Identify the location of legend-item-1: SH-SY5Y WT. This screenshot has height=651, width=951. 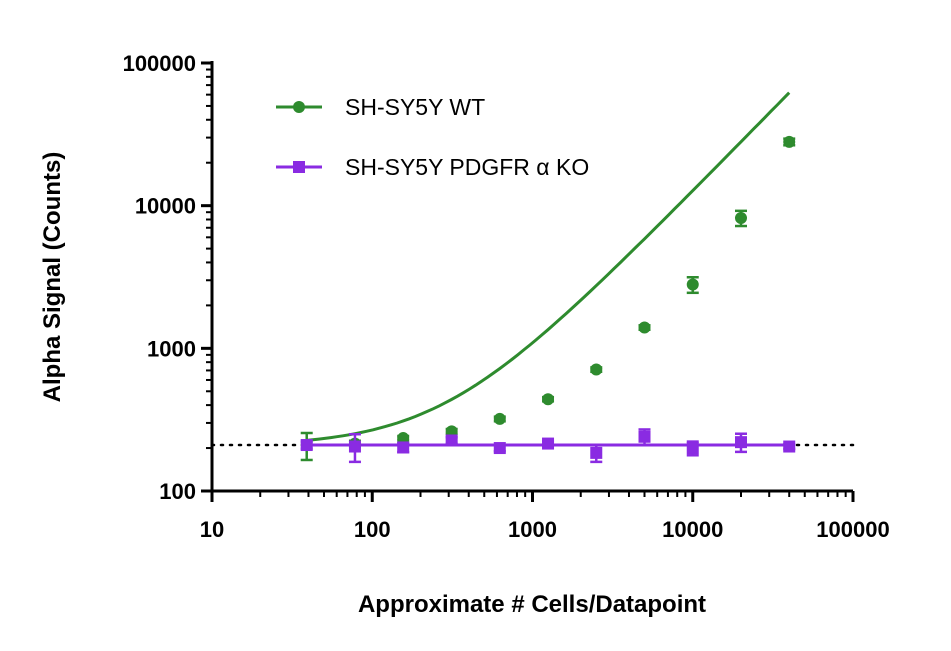
(380, 107).